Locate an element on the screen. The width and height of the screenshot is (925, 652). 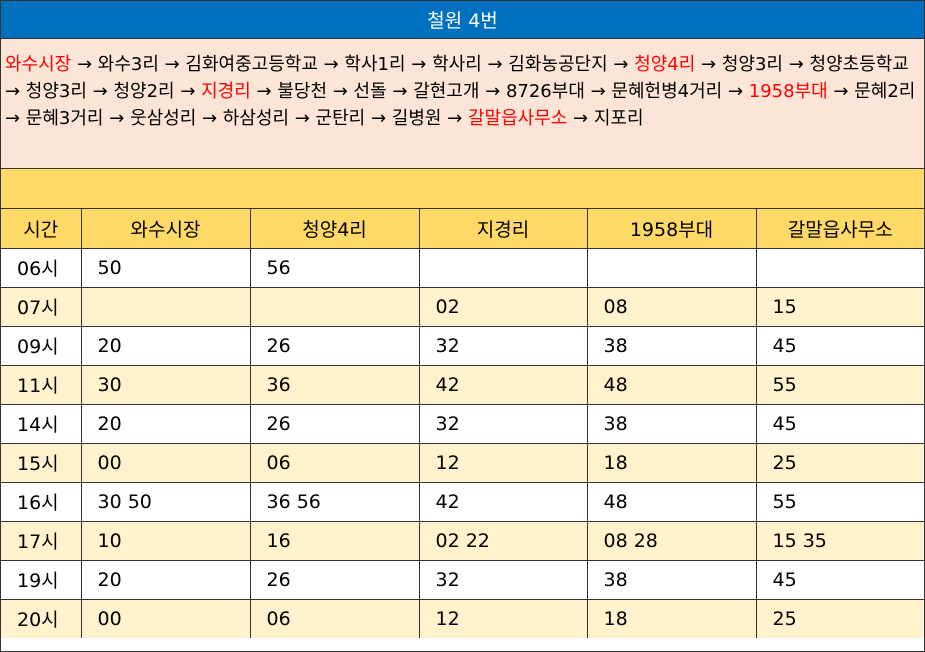
minute-cell: 08 28 is located at coordinates (671, 540).